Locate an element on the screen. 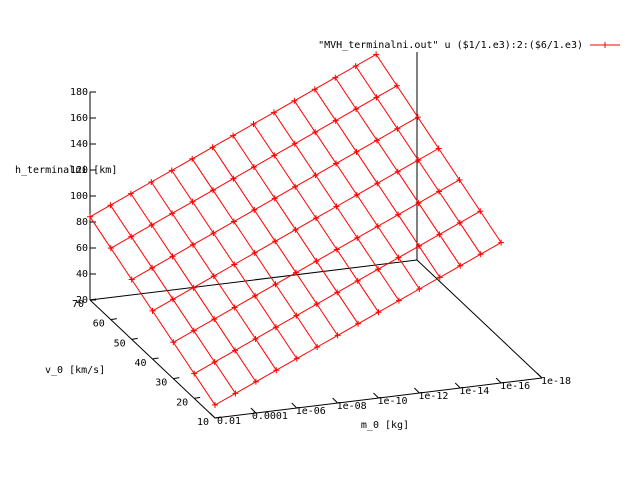 The height and width of the screenshot is (480, 640). y-tick-label: 20 is located at coordinates (182, 402).